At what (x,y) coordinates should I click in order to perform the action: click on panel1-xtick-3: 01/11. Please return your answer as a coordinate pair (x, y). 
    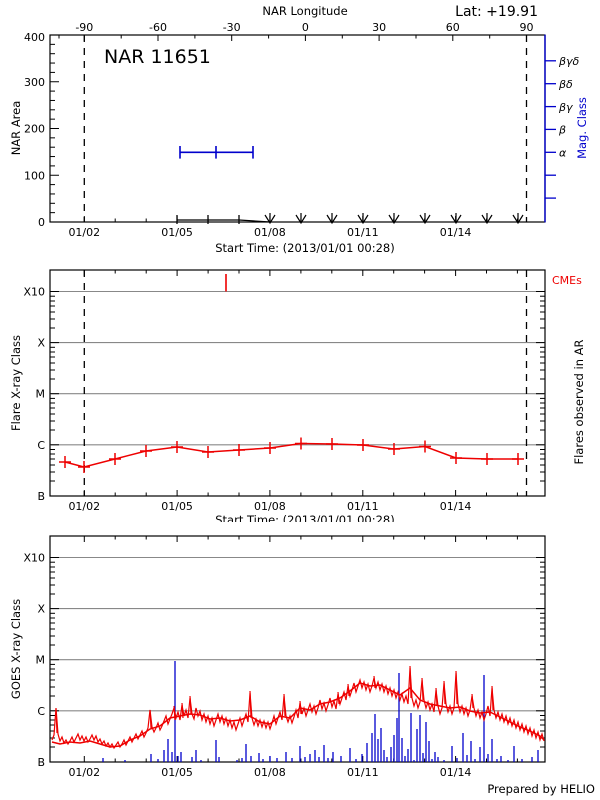
    Looking at the image, I should click on (363, 232).